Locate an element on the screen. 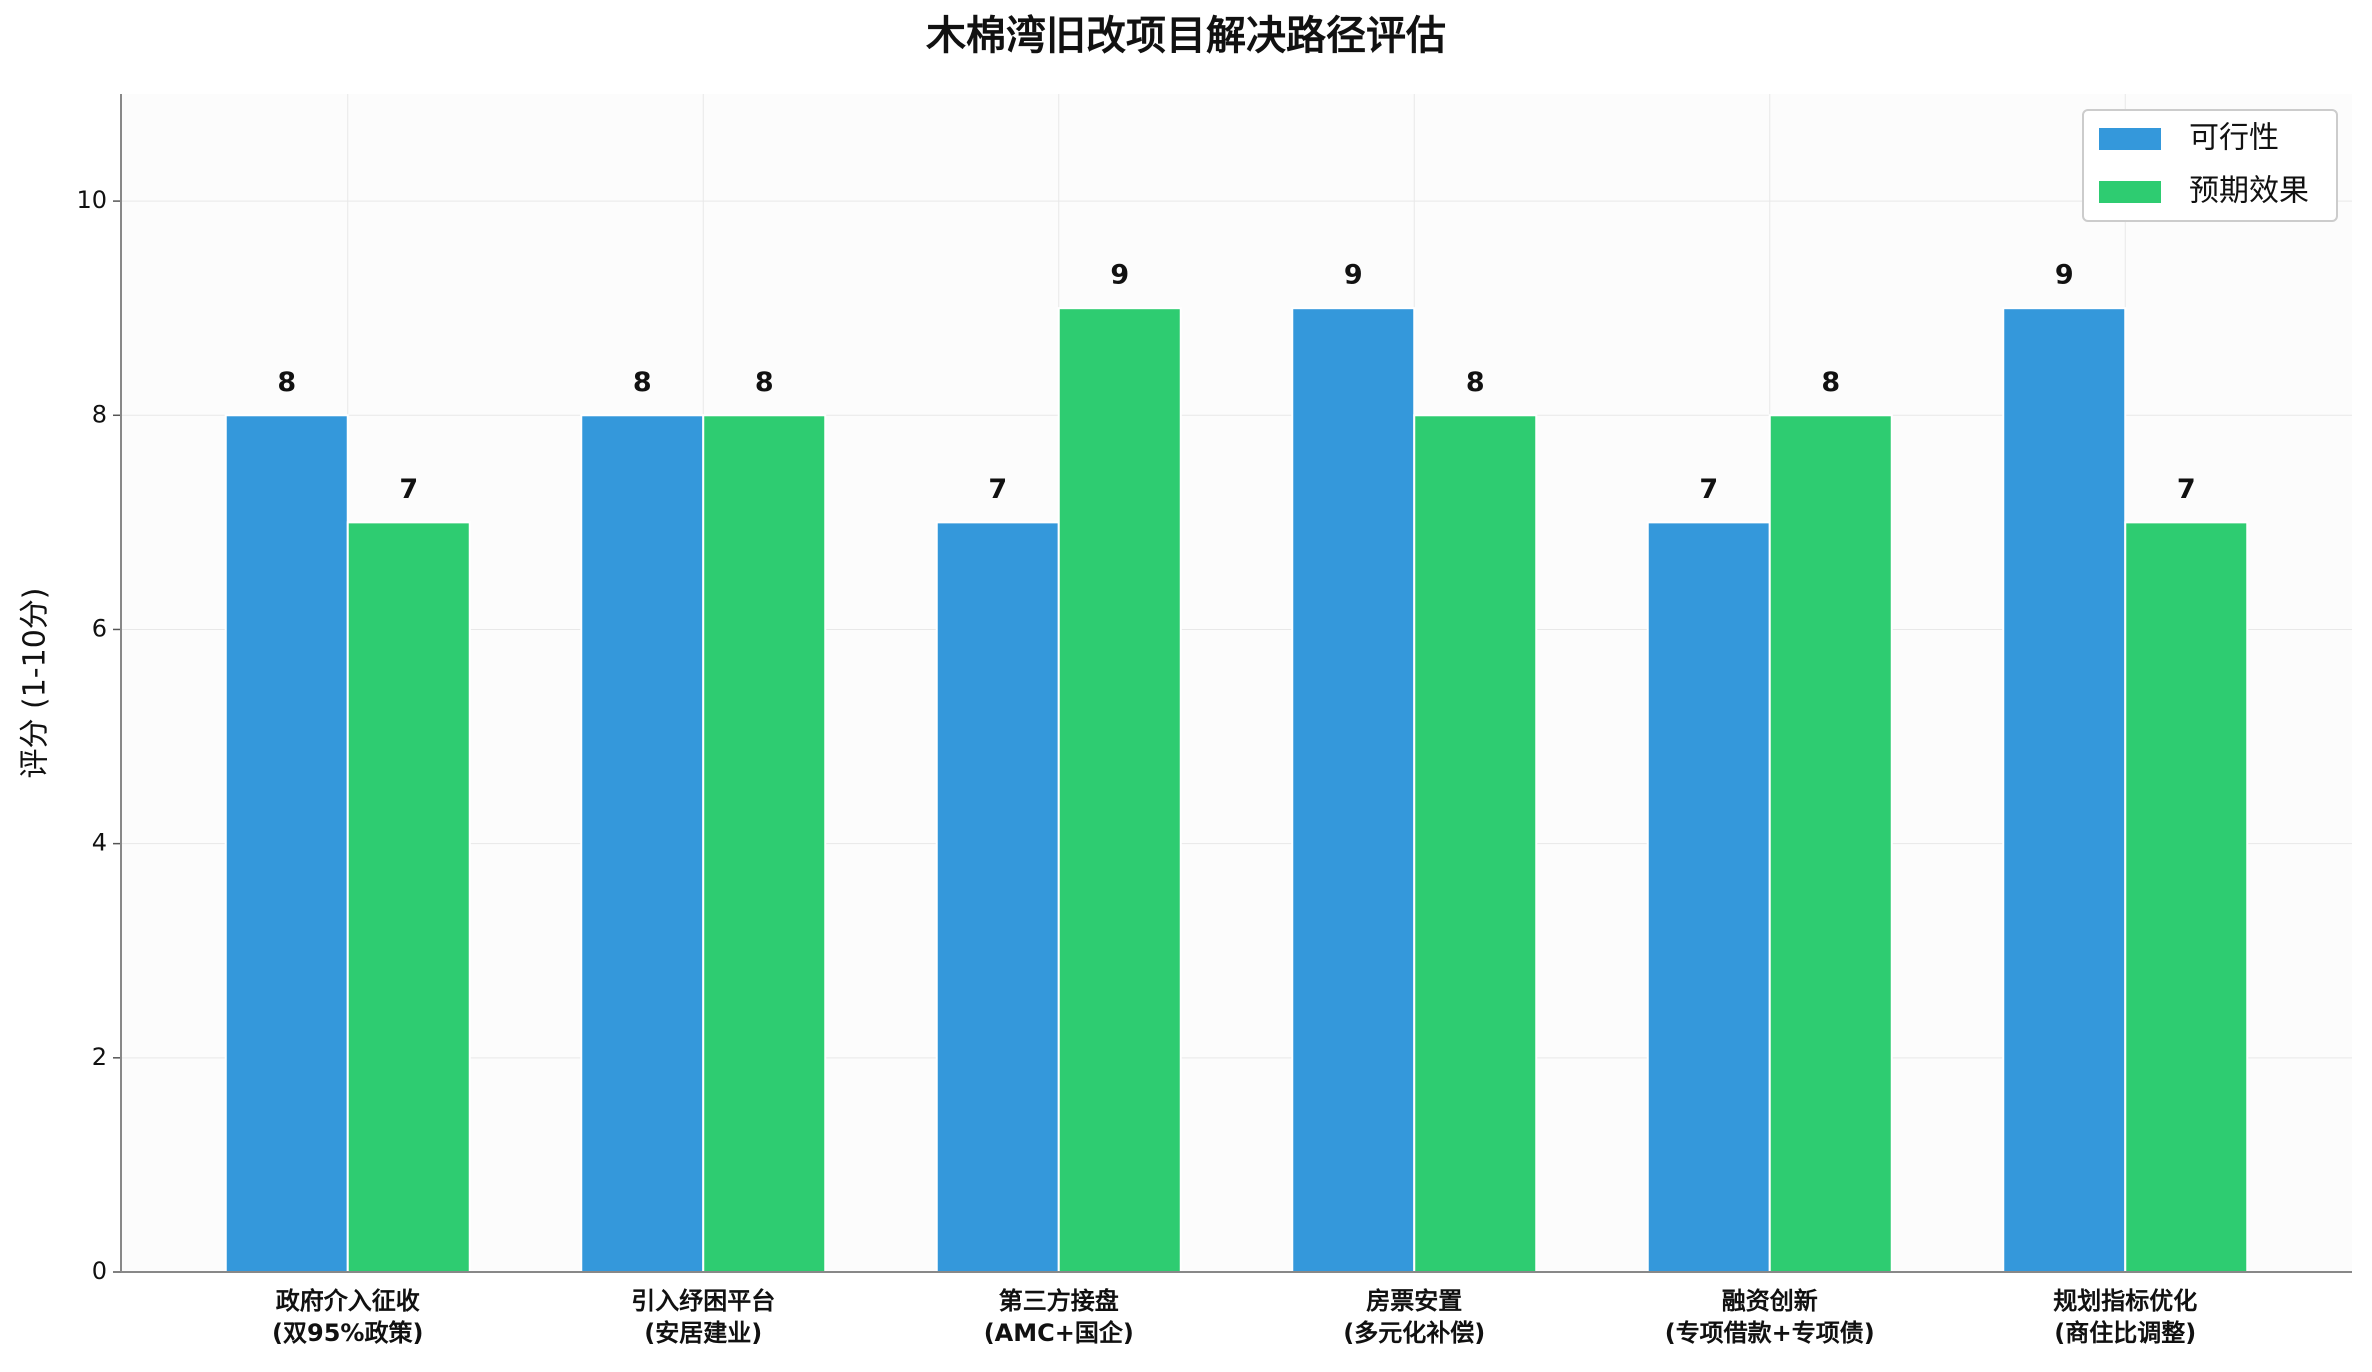  y-tick-label: 2 is located at coordinates (99, 1057).